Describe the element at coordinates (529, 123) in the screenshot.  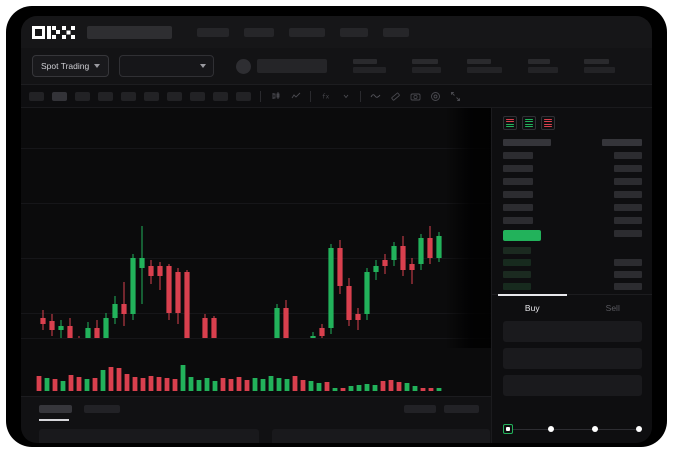
I see `orderbook-mode-bids` at that location.